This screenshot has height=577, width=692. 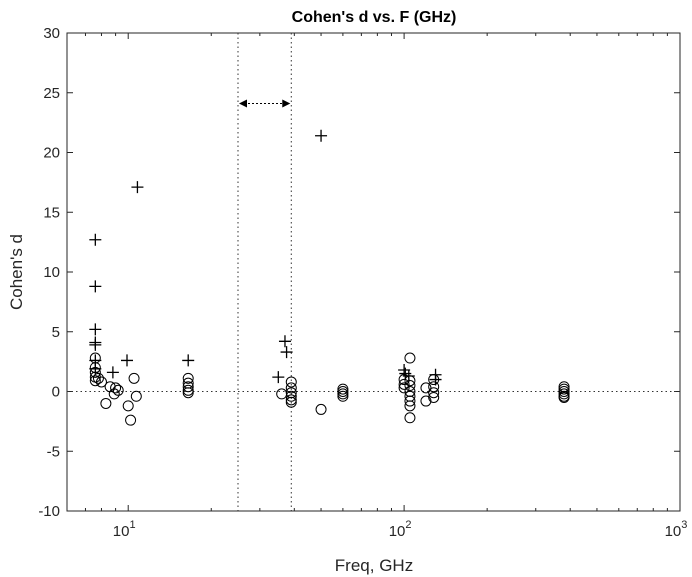 What do you see at coordinates (124, 529) in the screenshot?
I see `x-tick-label: 10¹` at bounding box center [124, 529].